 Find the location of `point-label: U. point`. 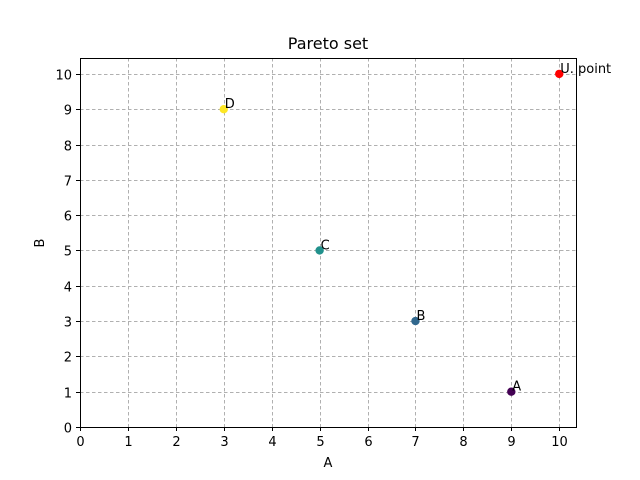

point-label: U. point is located at coordinates (585, 69).